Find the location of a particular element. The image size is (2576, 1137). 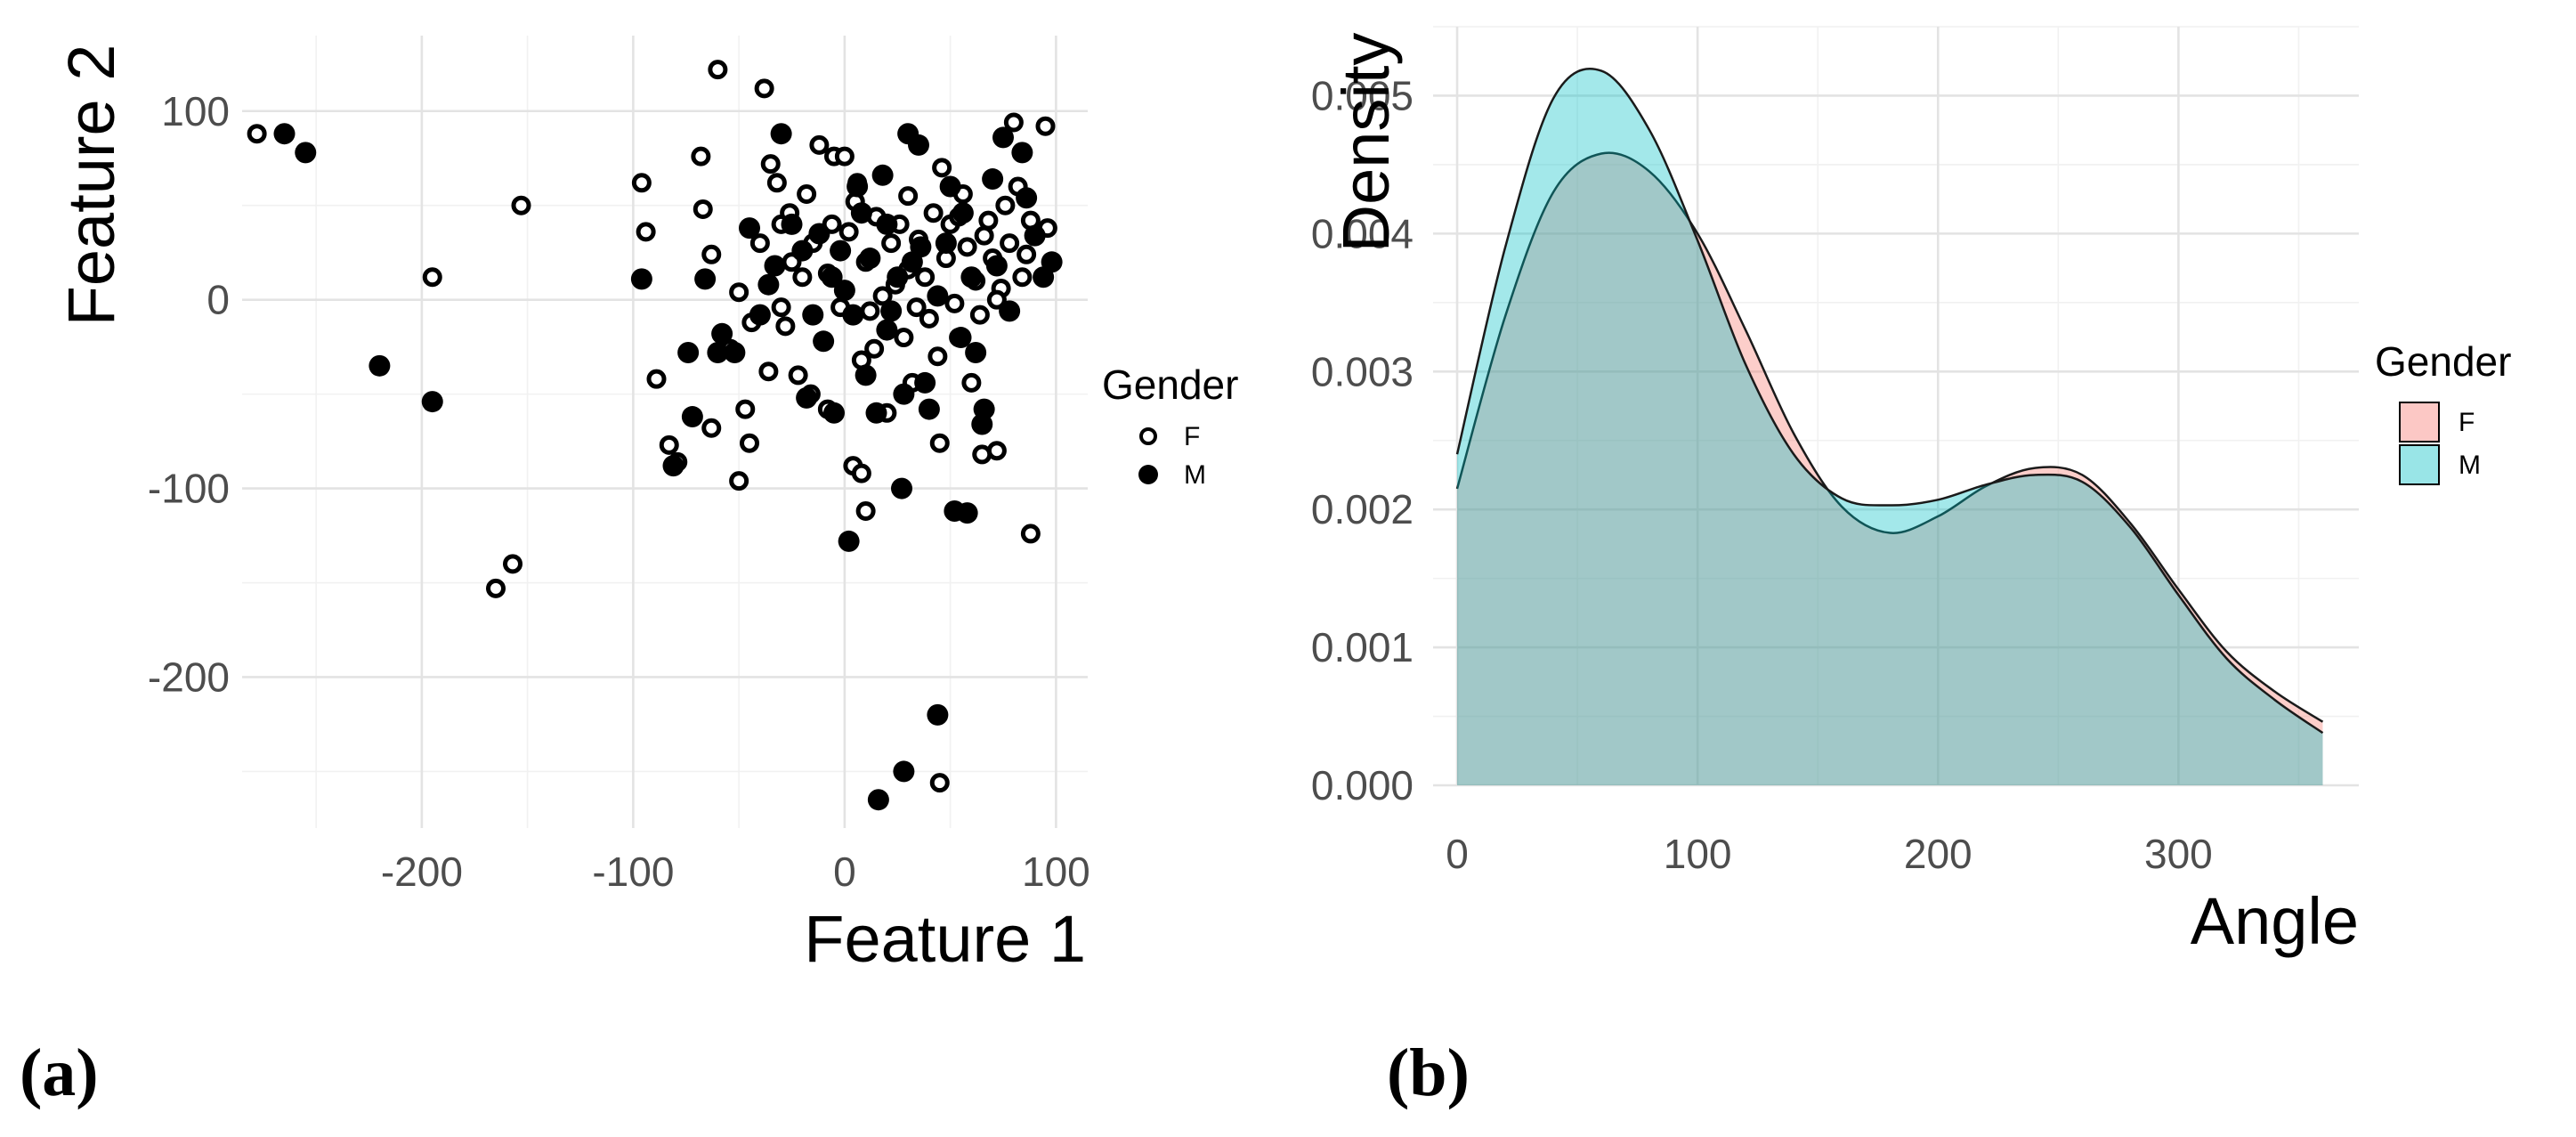

density-y-axis-title: Density is located at coordinates (1366, 143).